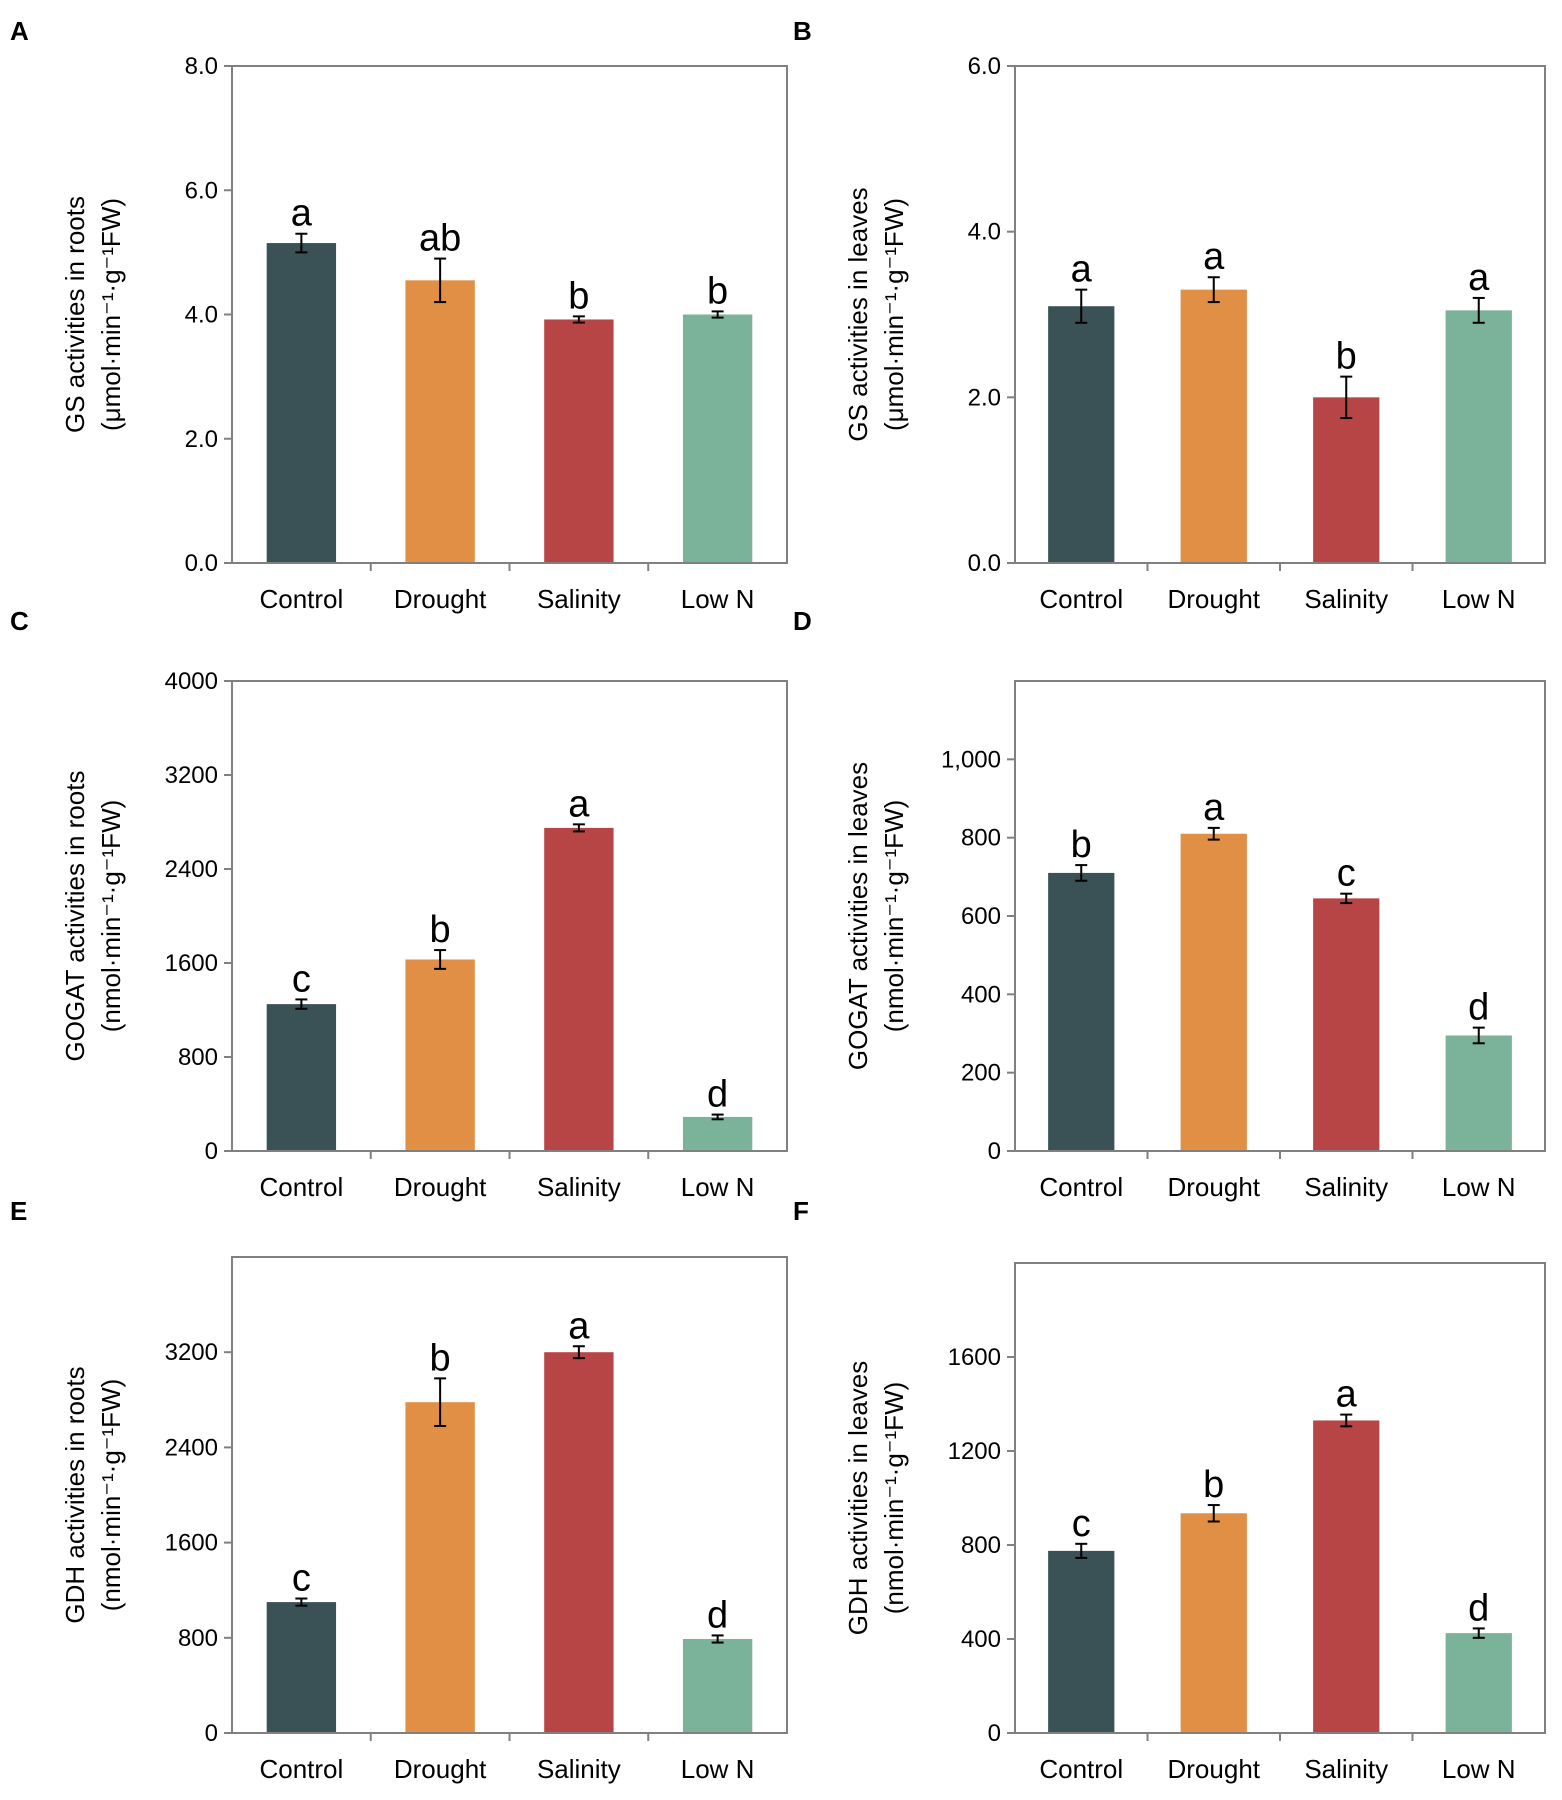 The image size is (1562, 1800). What do you see at coordinates (858, 1498) in the screenshot?
I see `y-axis-label: GDH activities in leaves` at bounding box center [858, 1498].